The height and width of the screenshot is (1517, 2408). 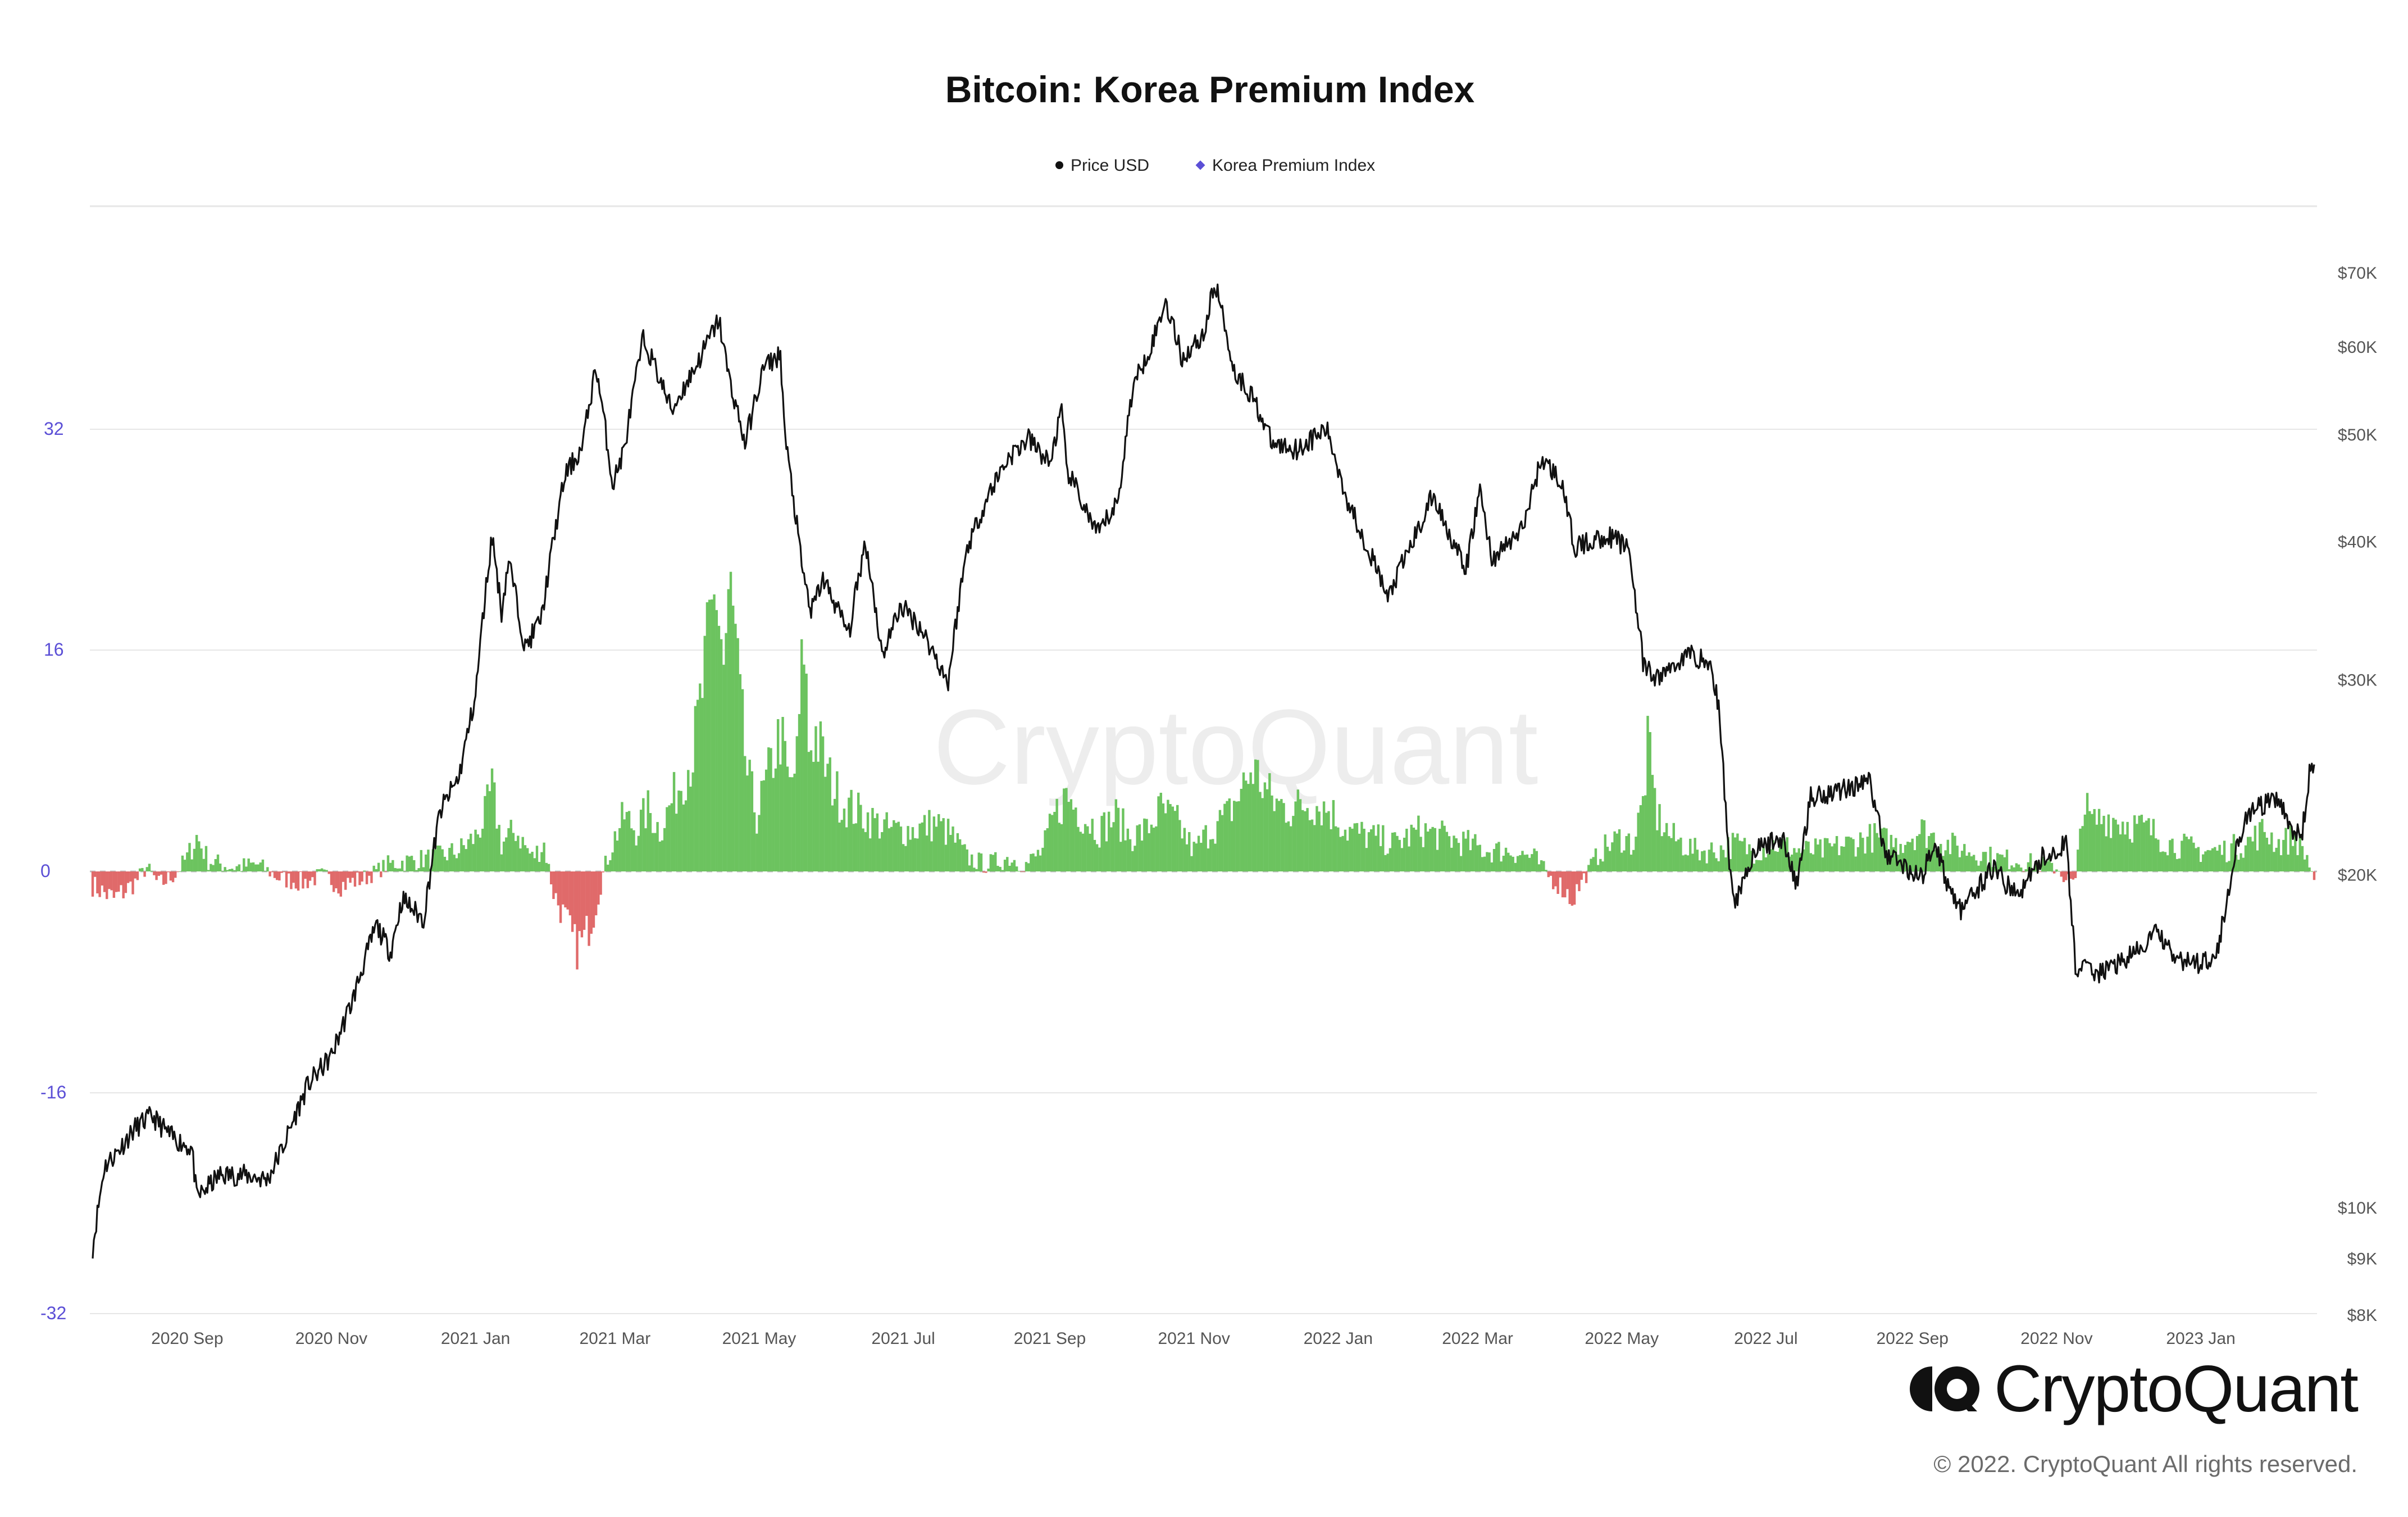 What do you see at coordinates (1110, 165) in the screenshot?
I see `legend-price-label: Price USD` at bounding box center [1110, 165].